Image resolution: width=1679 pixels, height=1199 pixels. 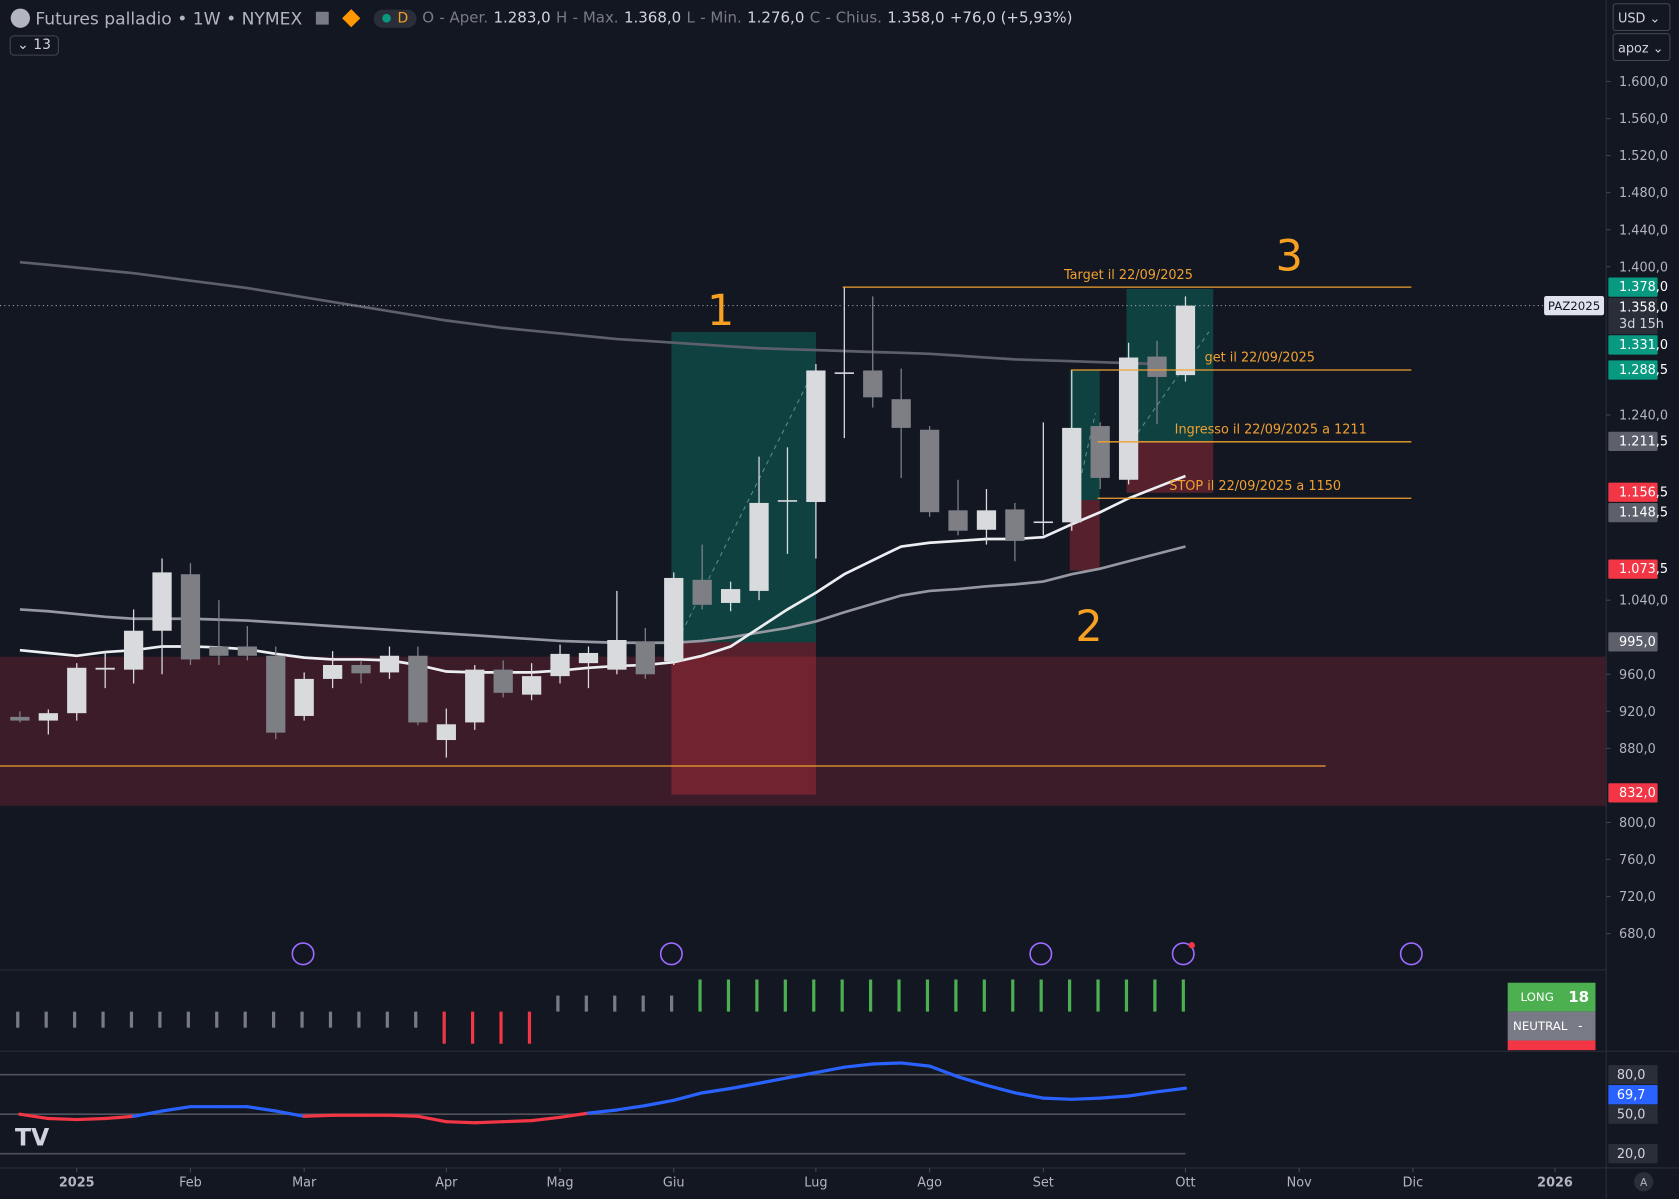 I want to click on change: +76,0 (+5,93%), so click(x=1011, y=18).